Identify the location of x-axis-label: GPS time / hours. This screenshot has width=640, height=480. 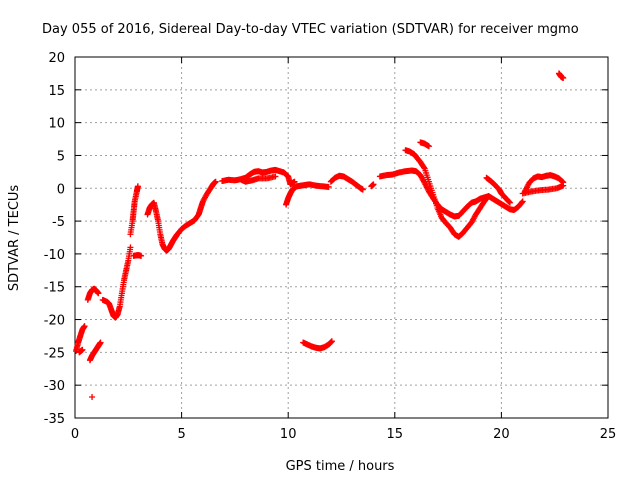
(340, 466).